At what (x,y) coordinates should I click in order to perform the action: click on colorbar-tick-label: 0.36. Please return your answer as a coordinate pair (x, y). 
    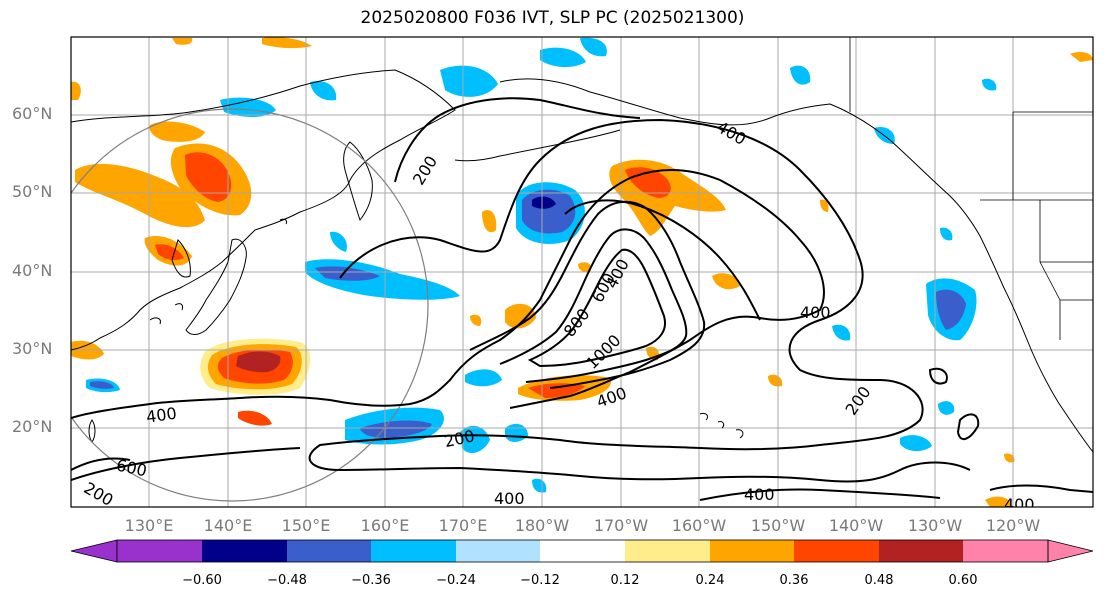
    Looking at the image, I should click on (794, 580).